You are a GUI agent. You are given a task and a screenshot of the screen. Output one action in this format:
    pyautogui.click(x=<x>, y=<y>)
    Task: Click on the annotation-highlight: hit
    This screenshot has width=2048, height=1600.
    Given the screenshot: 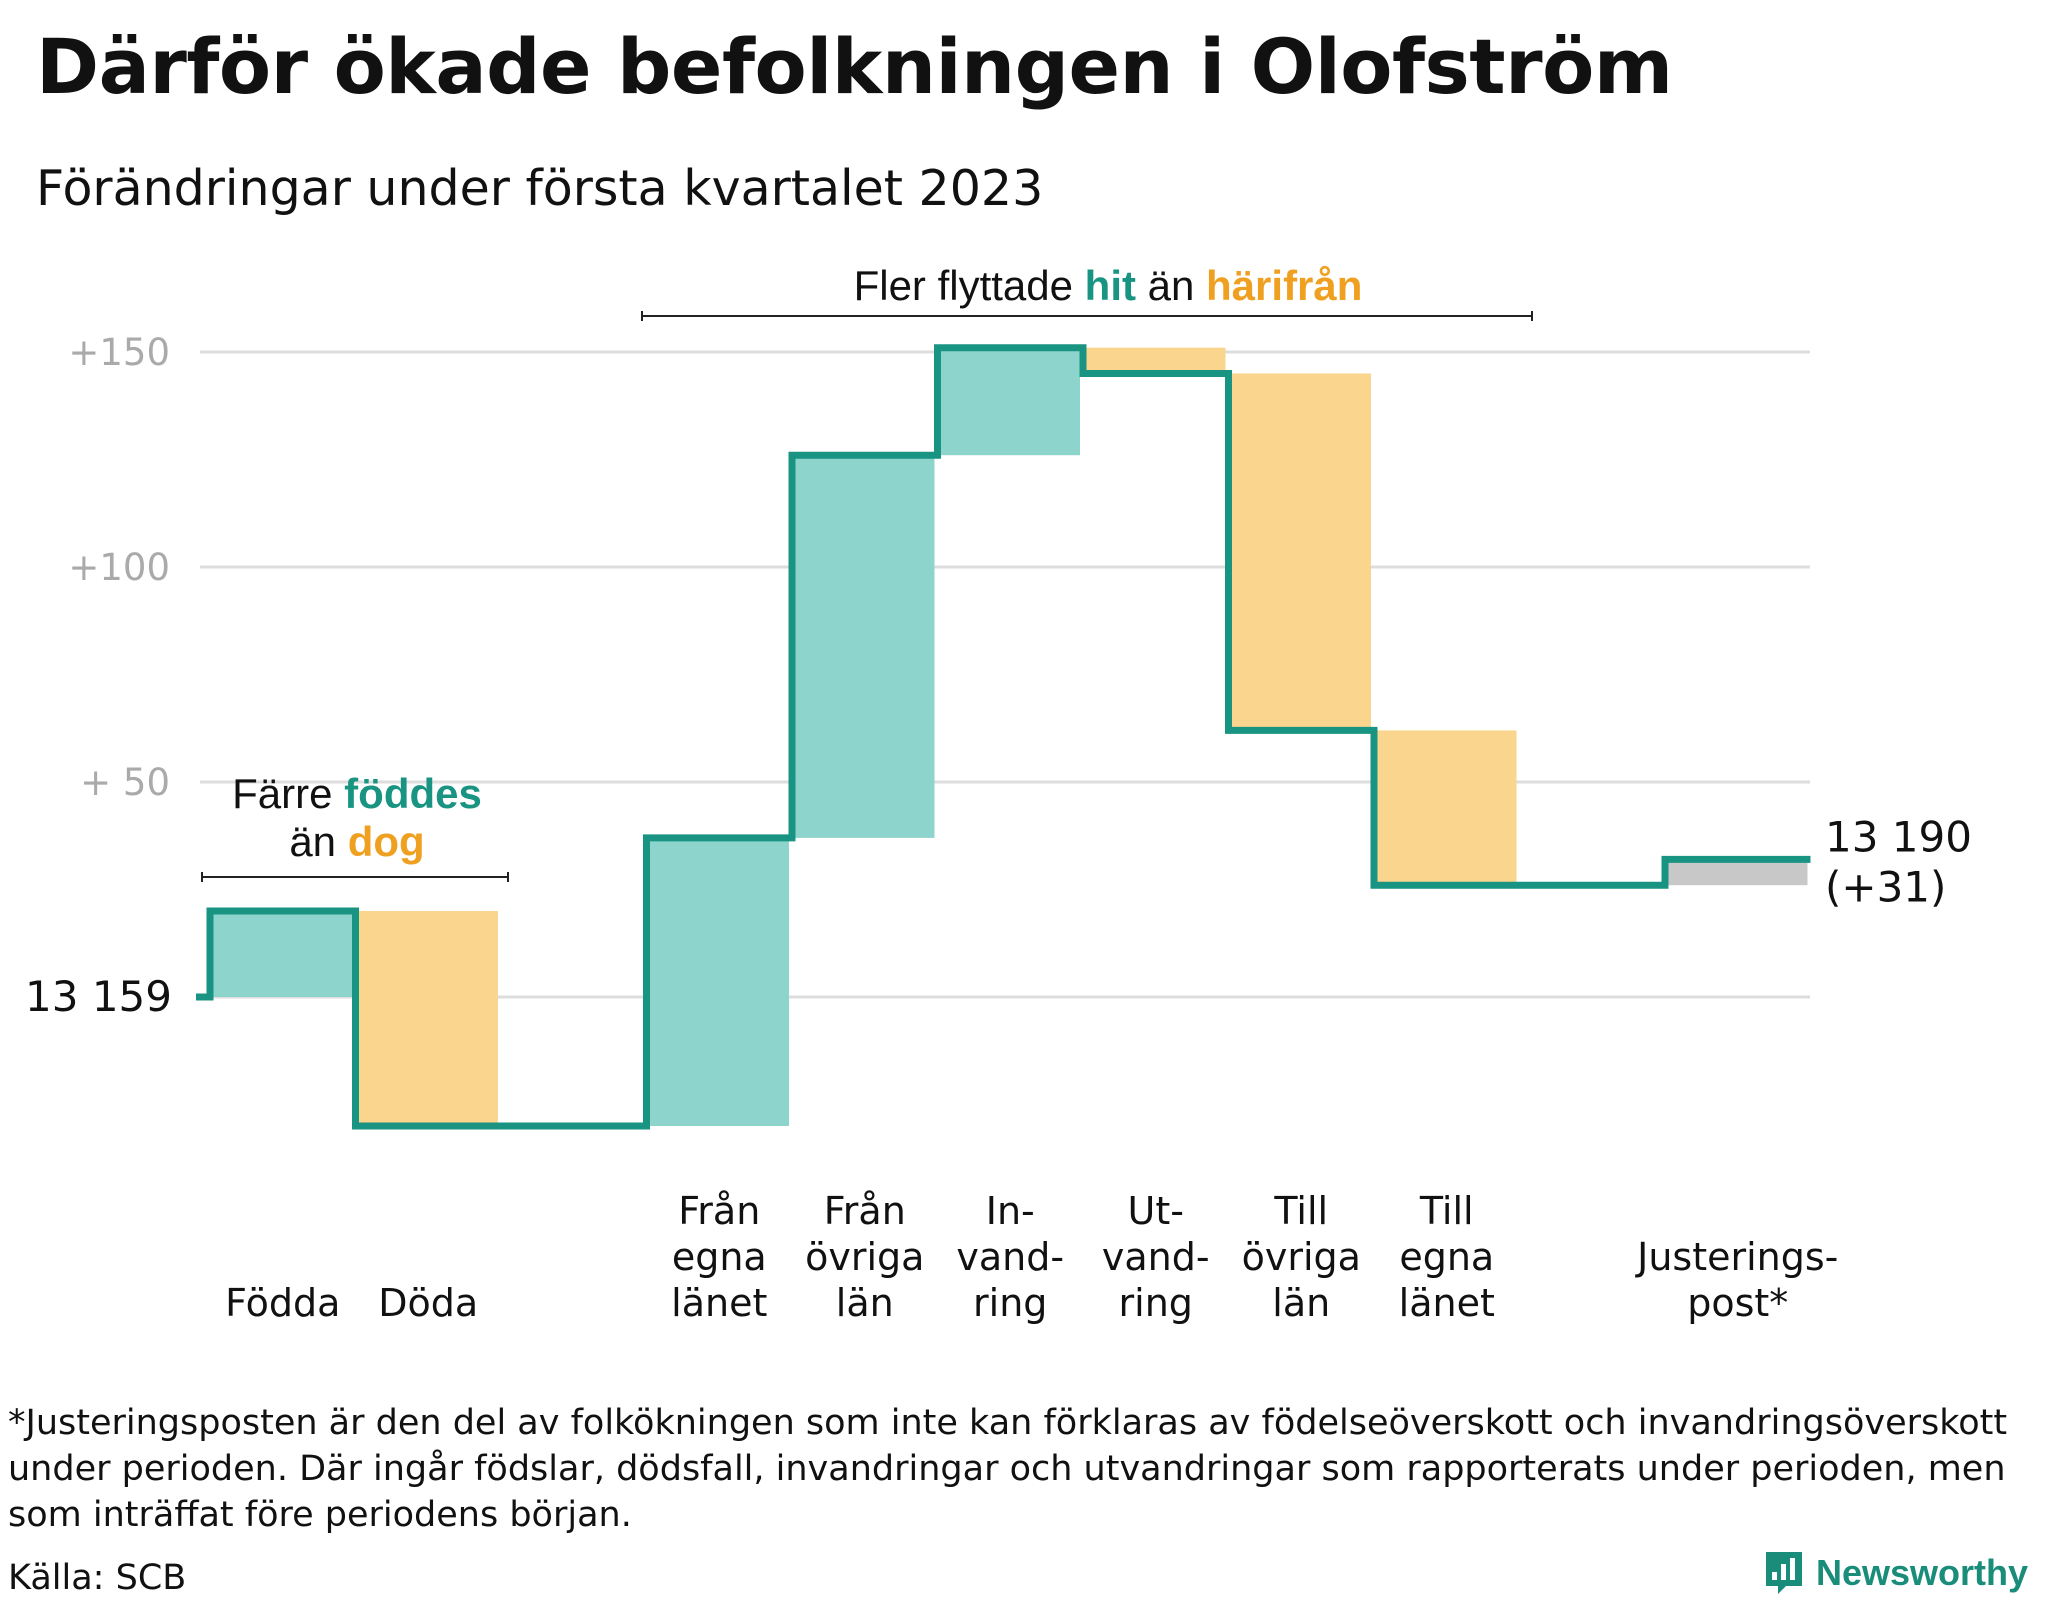 What is the action you would take?
    pyautogui.click(x=1110, y=285)
    